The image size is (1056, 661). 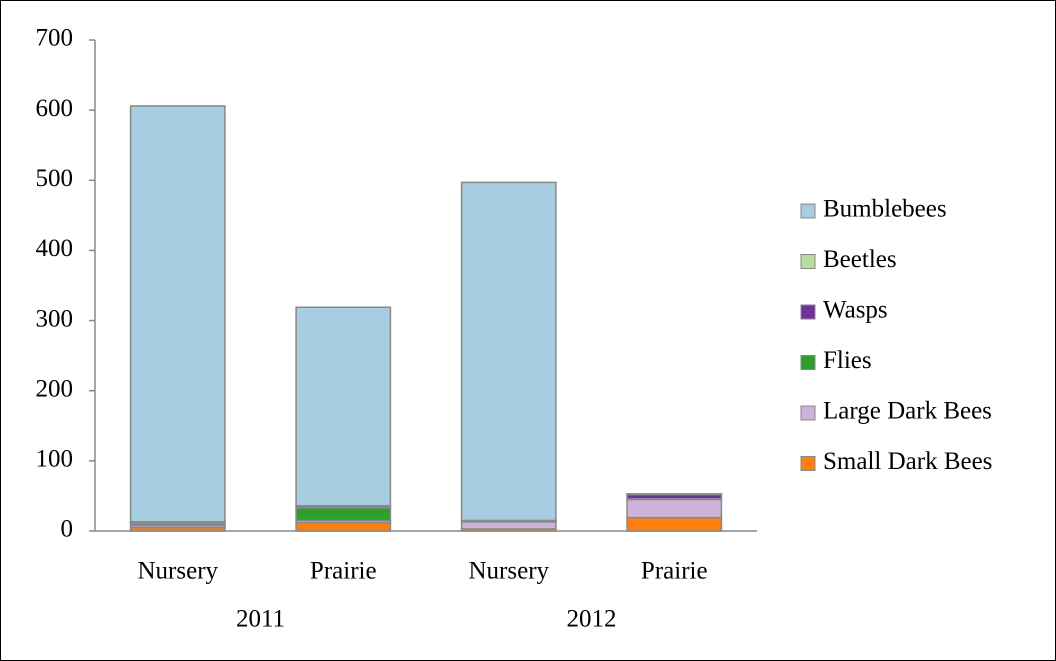 What do you see at coordinates (860, 259) in the screenshot?
I see `legend-label: Beetles` at bounding box center [860, 259].